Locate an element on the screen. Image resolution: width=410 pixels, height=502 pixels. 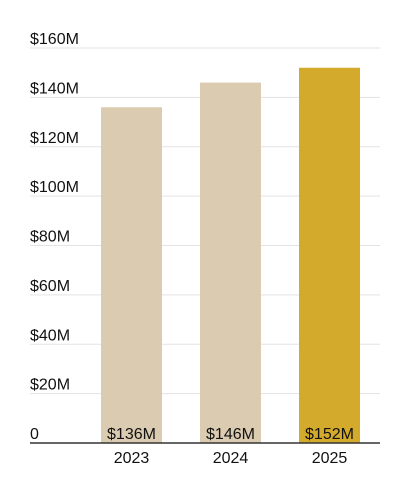
data-label-2025: $152M is located at coordinates (329, 434).